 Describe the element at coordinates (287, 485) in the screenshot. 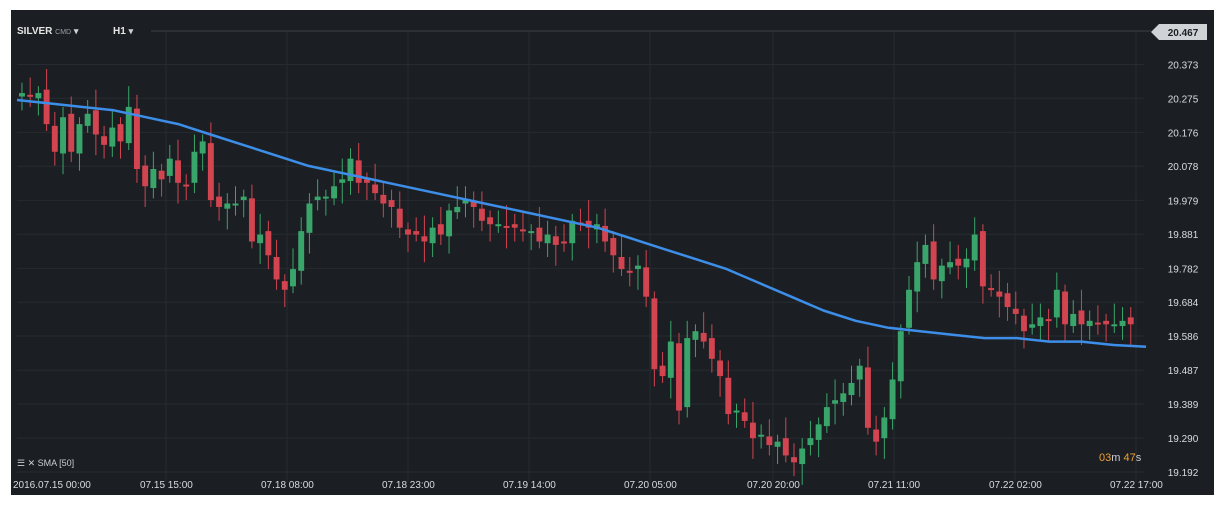

I see `x-tick-label: 07.18 08:00` at that location.